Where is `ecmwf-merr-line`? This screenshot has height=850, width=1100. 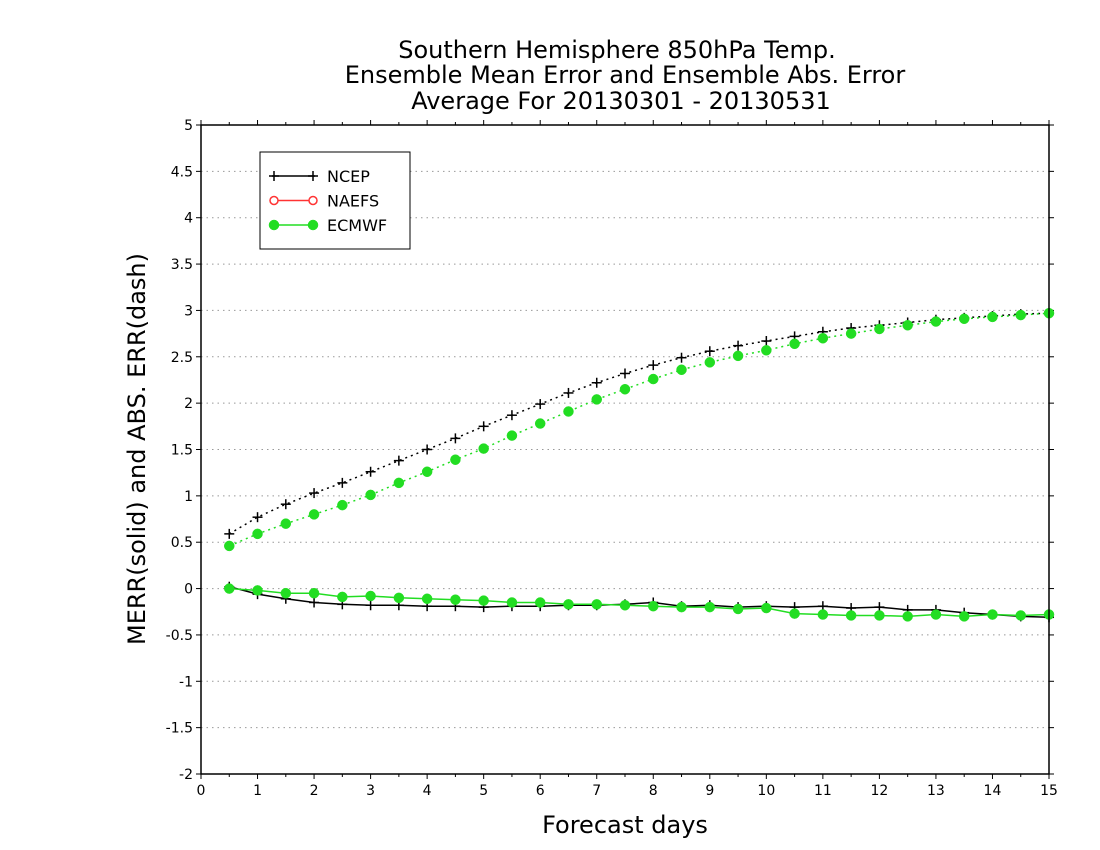 ecmwf-merr-line is located at coordinates (639, 602).